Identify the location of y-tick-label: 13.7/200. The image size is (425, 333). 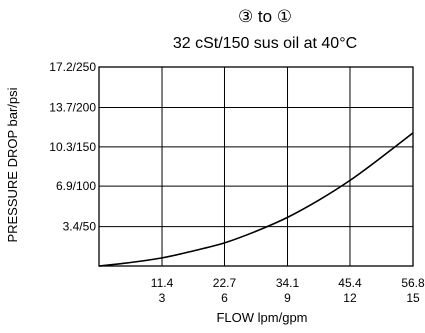
(72, 107).